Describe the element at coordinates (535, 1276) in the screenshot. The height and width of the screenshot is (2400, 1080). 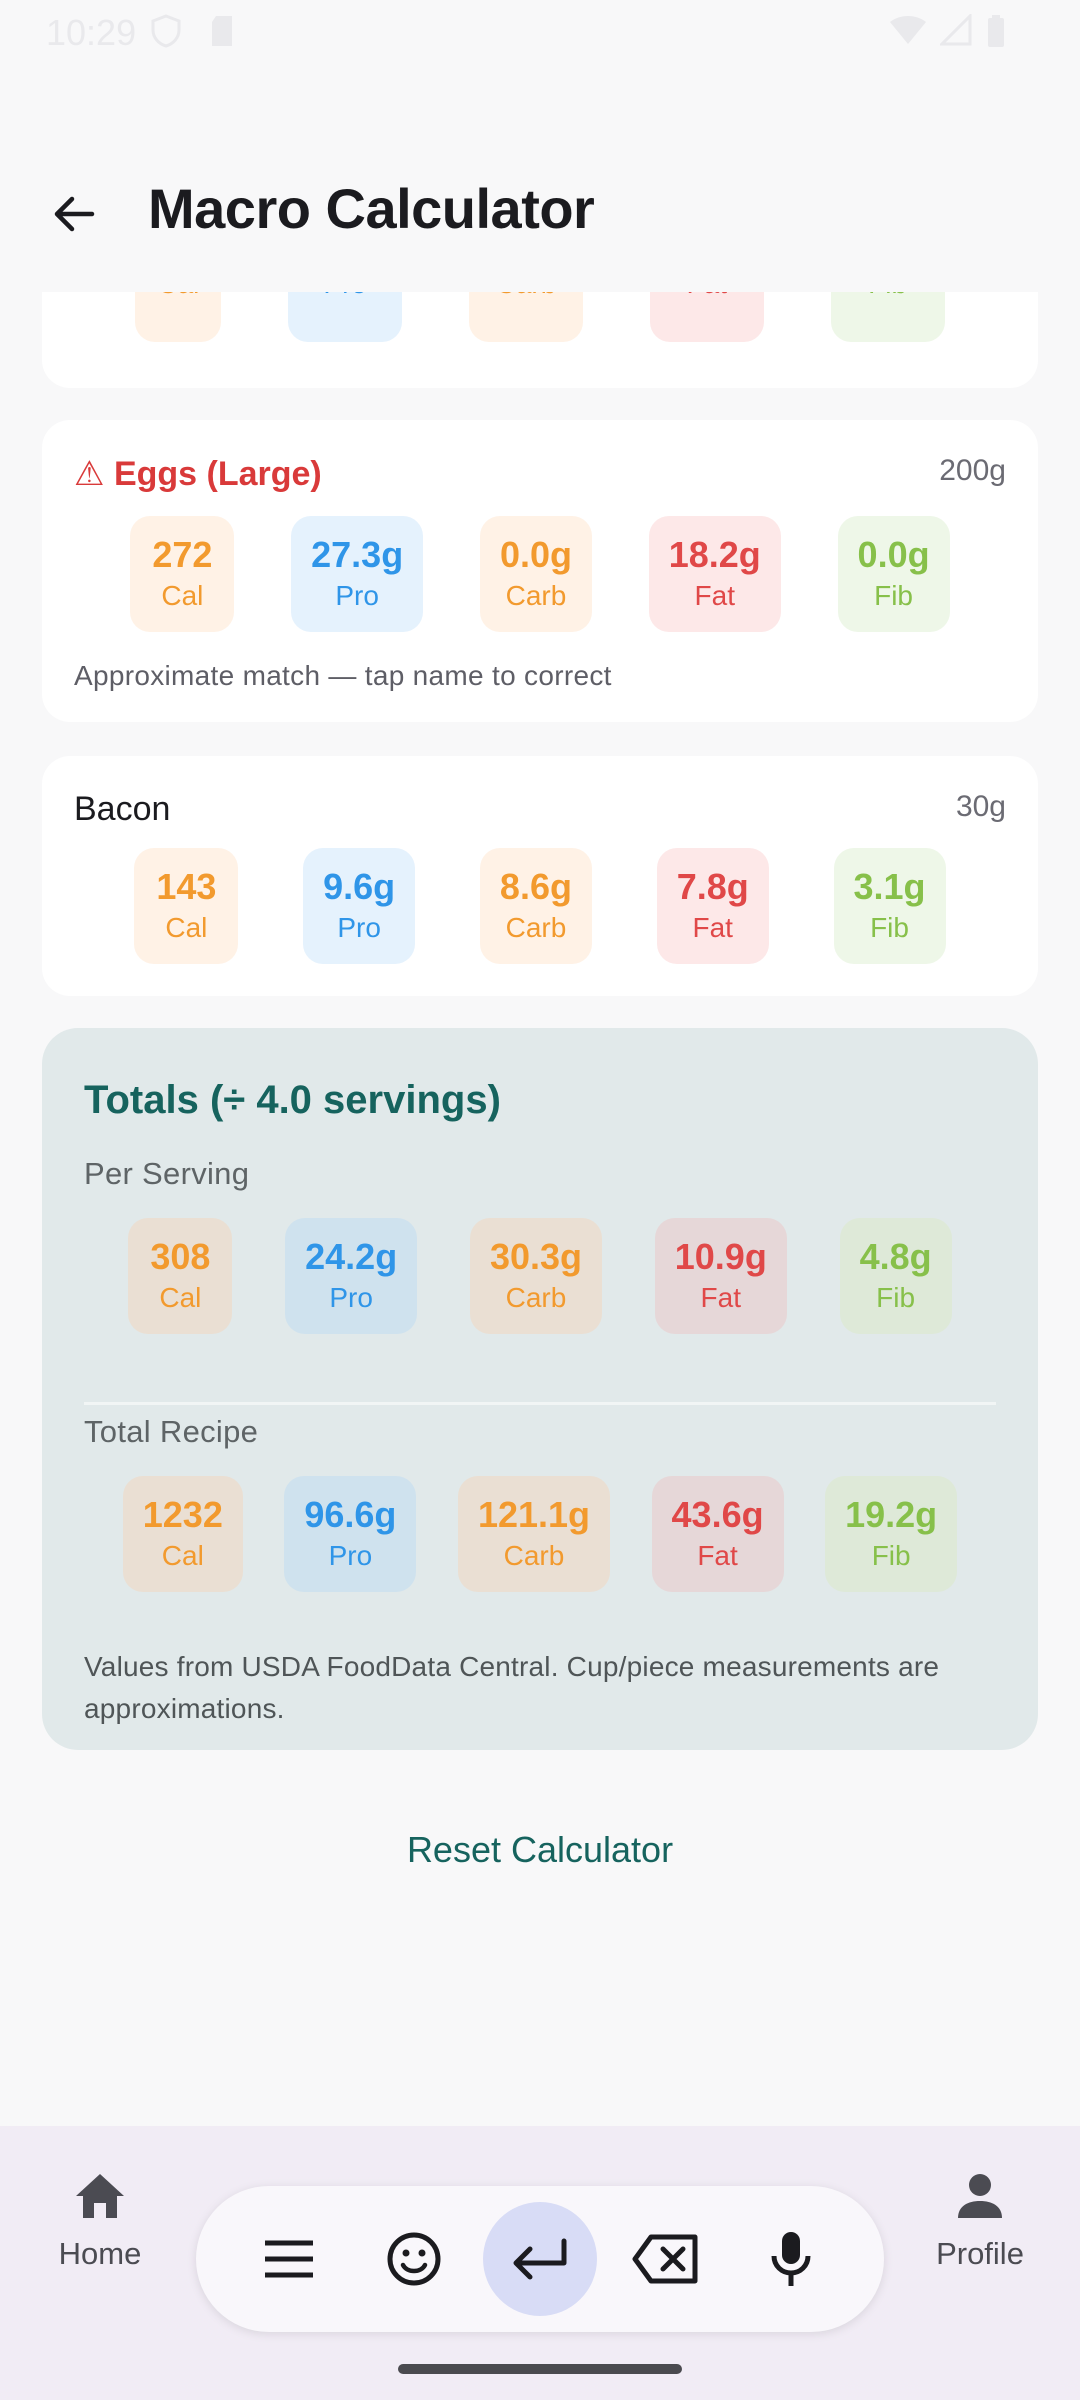
I see `carb-chip: 30.3g Carb` at that location.